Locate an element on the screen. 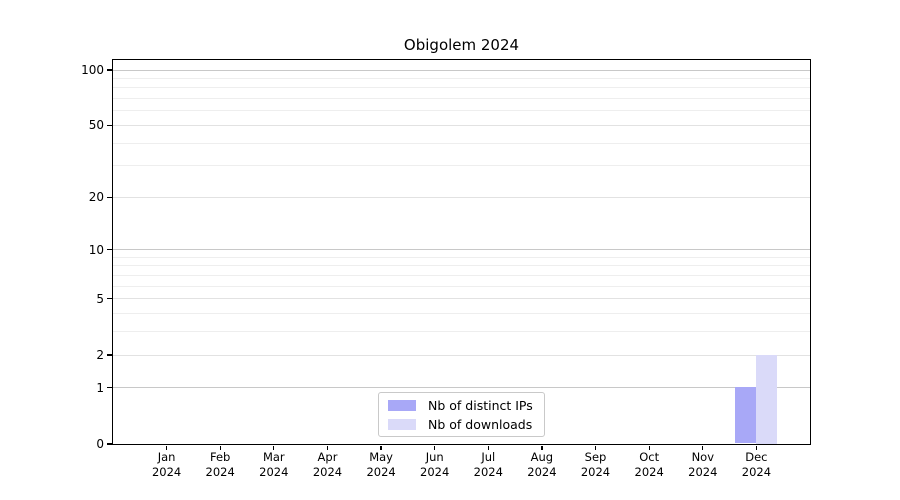 The width and height of the screenshot is (900, 500). legend-swatch-nb-of-downloads is located at coordinates (402, 424).